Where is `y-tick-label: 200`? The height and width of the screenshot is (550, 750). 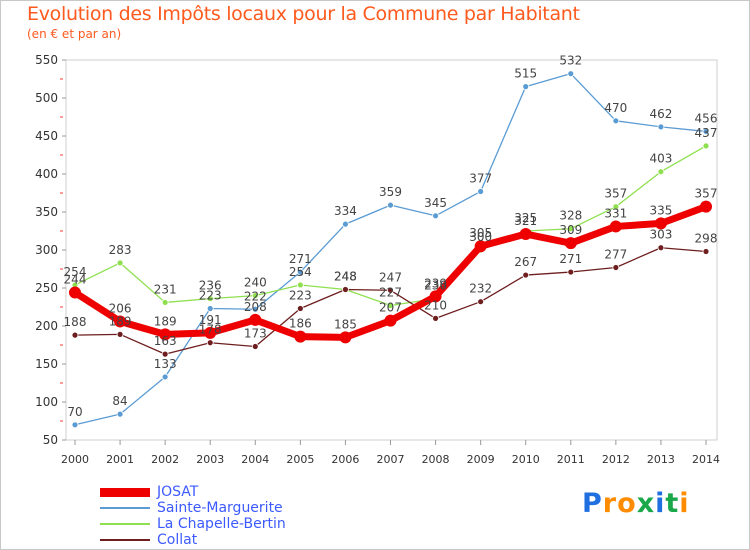 y-tick-label: 200 is located at coordinates (46, 326).